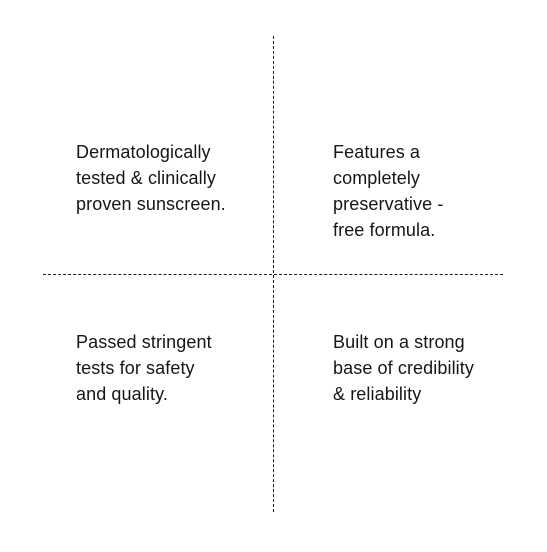  I want to click on feature-text-line: Built on a strong, so click(399, 342).